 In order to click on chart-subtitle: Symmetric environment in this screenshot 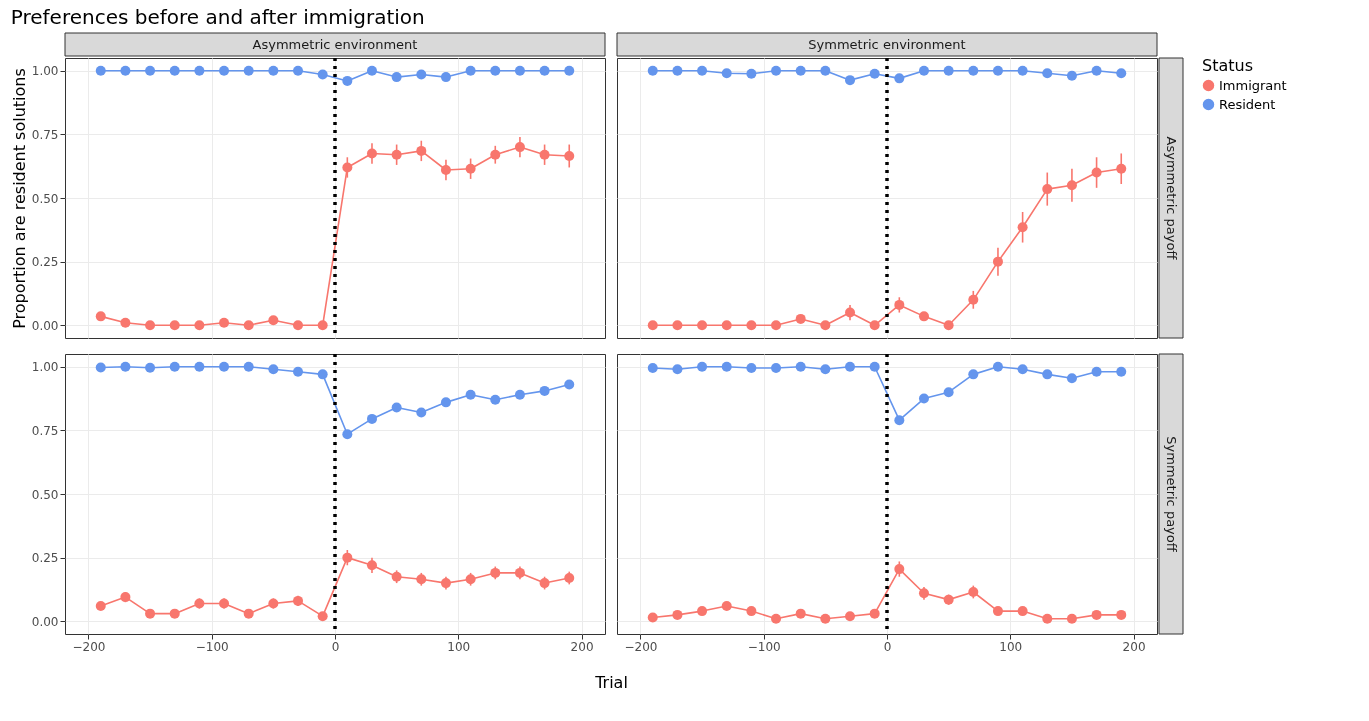, I will do `click(887, 44)`.